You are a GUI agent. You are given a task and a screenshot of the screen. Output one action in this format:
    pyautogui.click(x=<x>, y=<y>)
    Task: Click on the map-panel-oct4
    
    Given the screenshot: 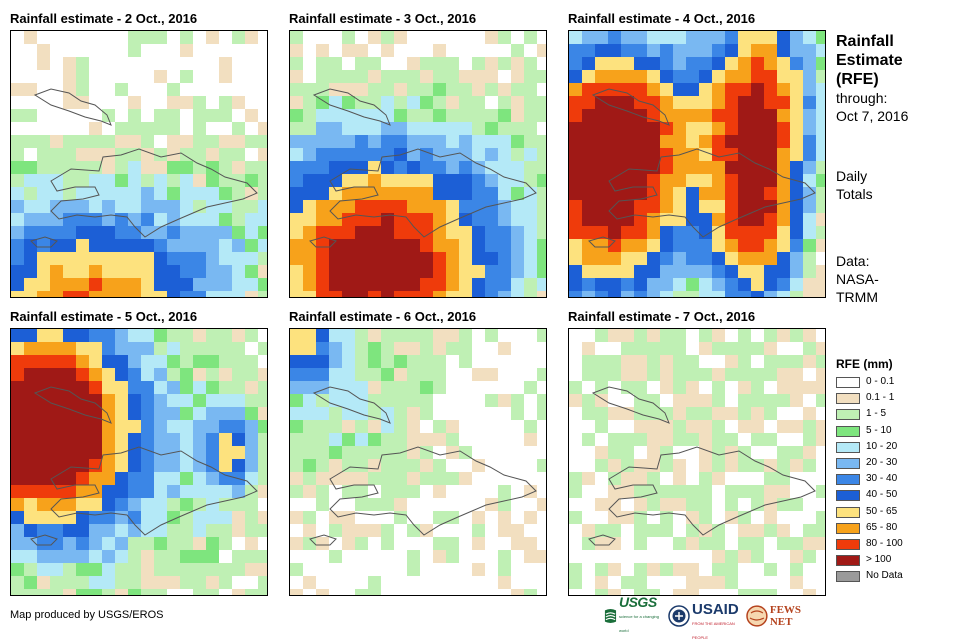 What is the action you would take?
    pyautogui.click(x=697, y=164)
    